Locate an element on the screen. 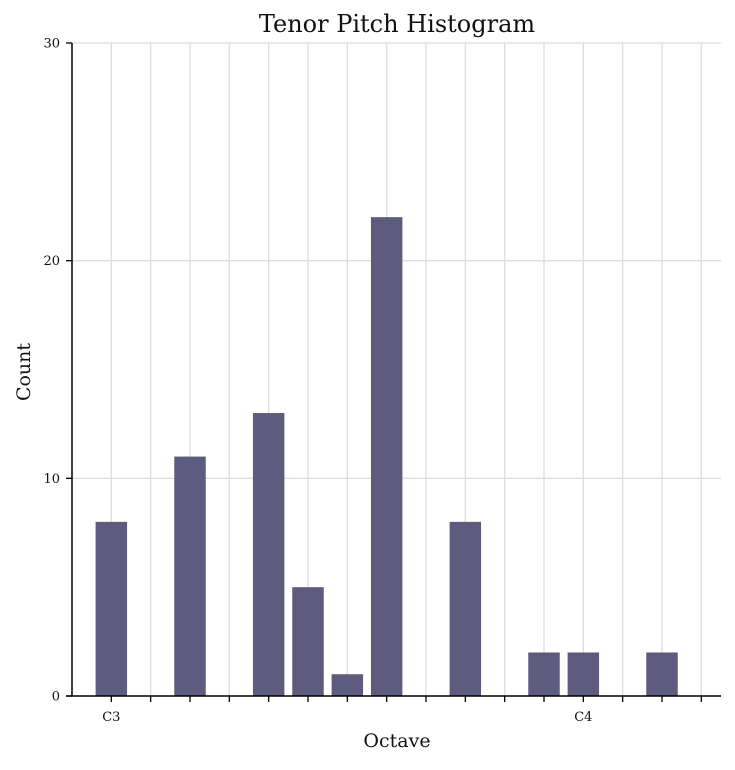 The image size is (735, 770). x-tick-label: C4 is located at coordinates (583, 717).